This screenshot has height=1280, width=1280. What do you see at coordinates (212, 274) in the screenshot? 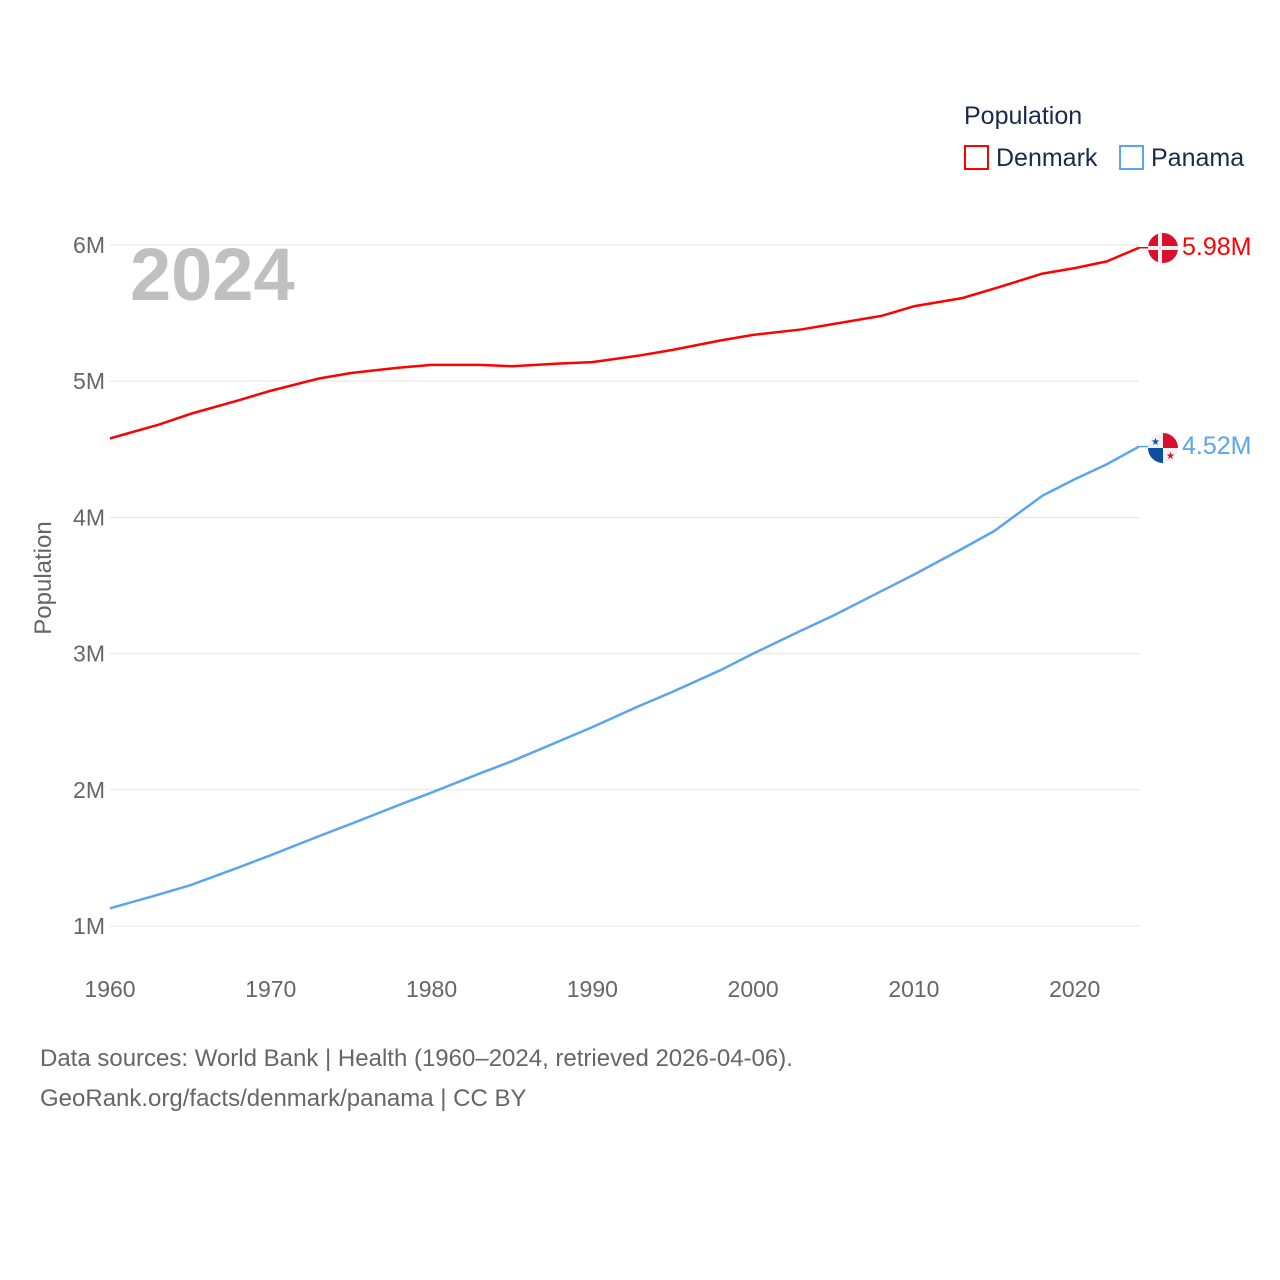
I see `year-watermark: 2024` at bounding box center [212, 274].